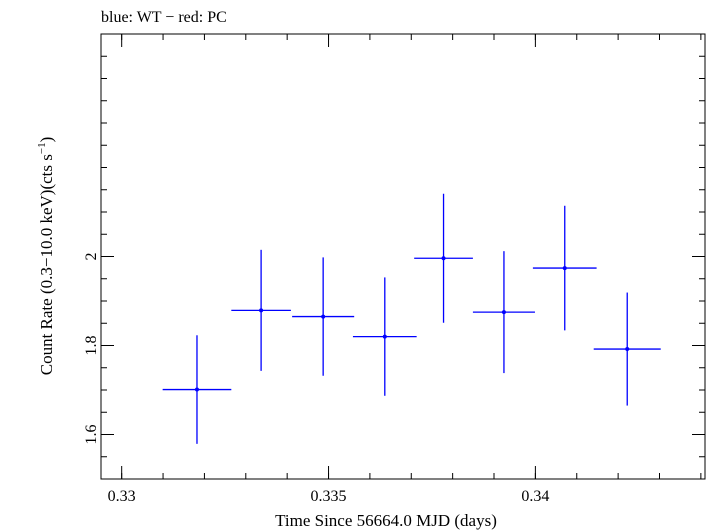 The width and height of the screenshot is (709, 532). What do you see at coordinates (91, 346) in the screenshot?
I see `y-tick-label: 1.8` at bounding box center [91, 346].